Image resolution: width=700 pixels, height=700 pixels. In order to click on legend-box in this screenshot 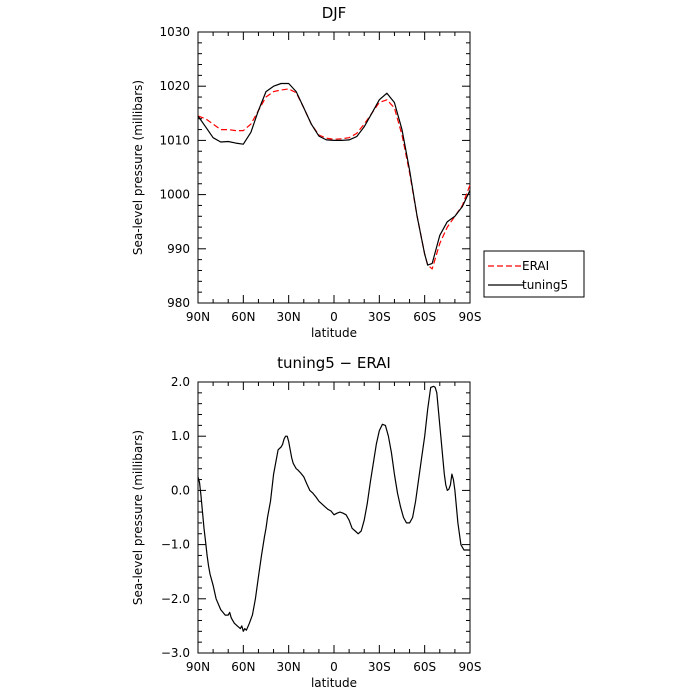, I will do `click(534, 274)`.